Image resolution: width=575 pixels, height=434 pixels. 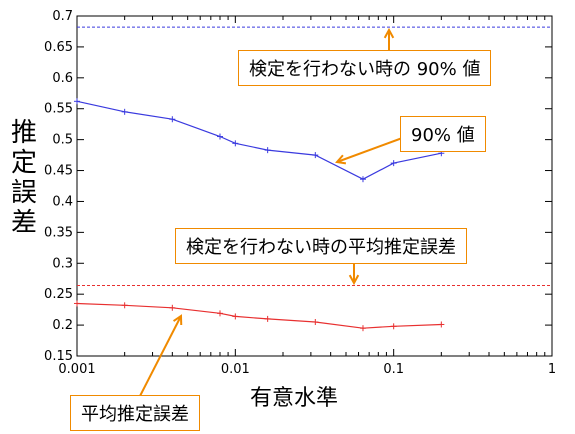 I want to click on y-tick-label: 0.25, so click(x=58, y=294).